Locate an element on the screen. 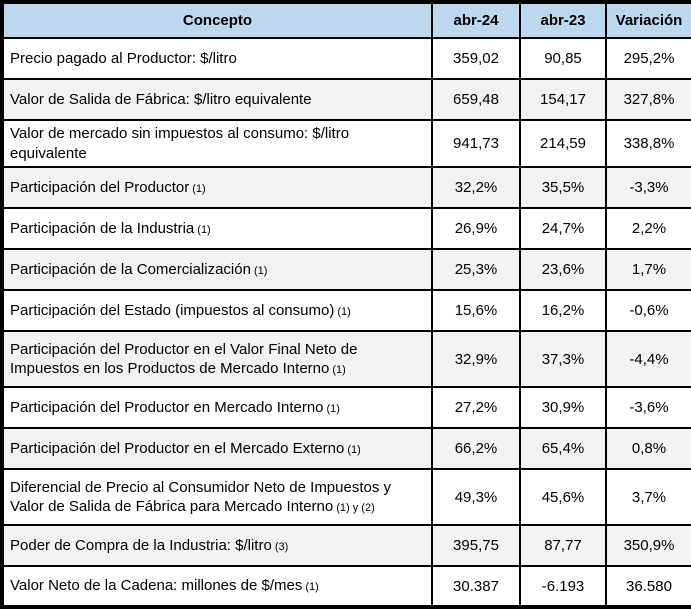 This screenshot has height=609, width=691. abr23-cell: 45,6% is located at coordinates (563, 497).